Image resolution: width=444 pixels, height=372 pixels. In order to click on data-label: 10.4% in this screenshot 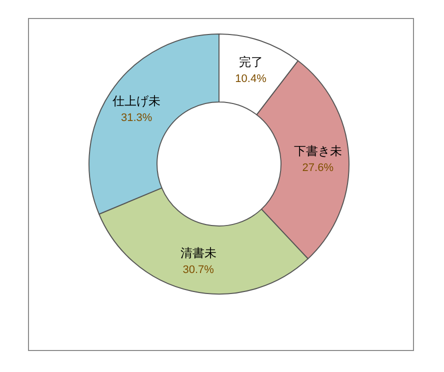, I will do `click(251, 79)`.